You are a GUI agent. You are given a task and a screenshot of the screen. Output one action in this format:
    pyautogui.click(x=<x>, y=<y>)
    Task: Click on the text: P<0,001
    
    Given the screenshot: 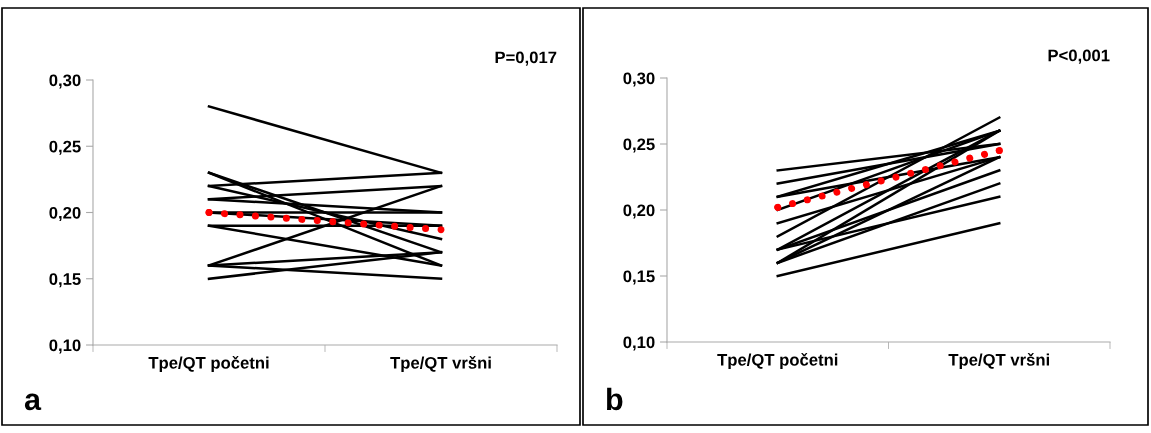 What is the action you would take?
    pyautogui.click(x=1079, y=56)
    